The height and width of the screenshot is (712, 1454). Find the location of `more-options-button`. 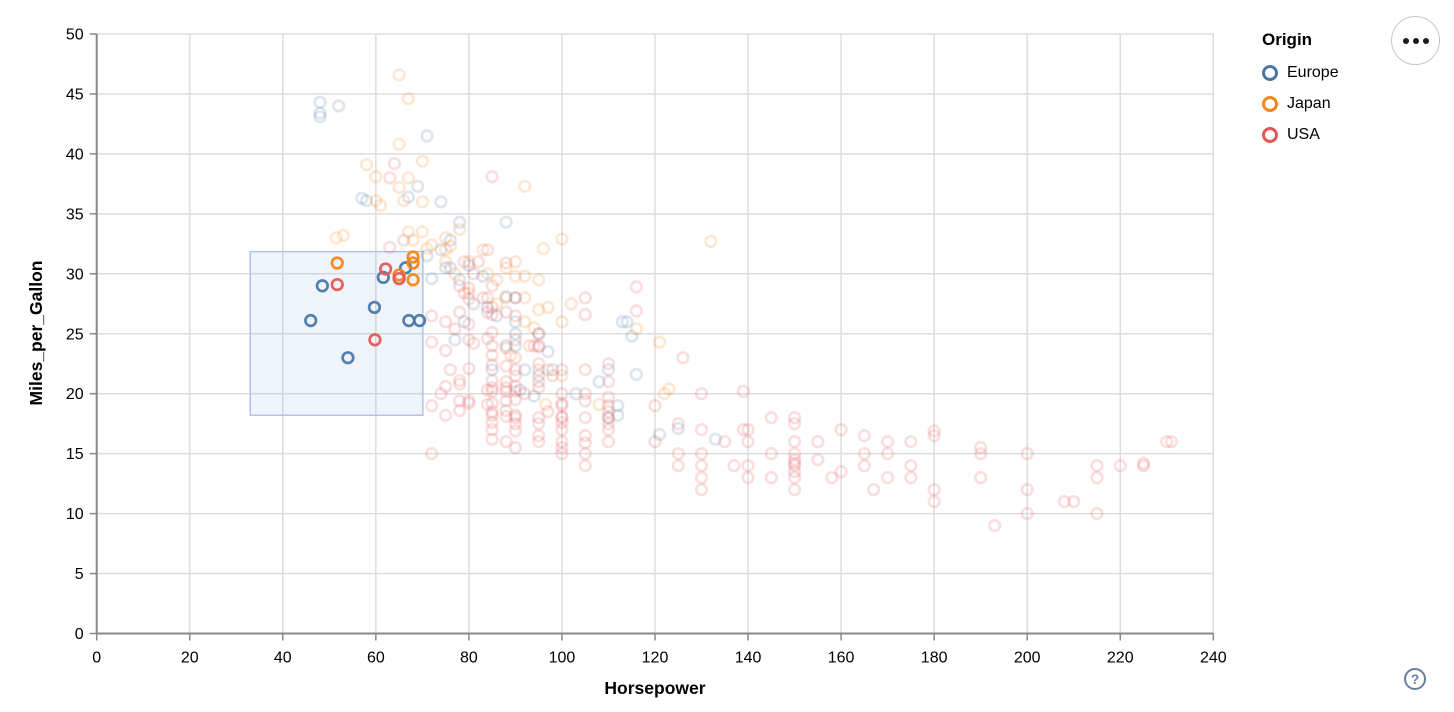

more-options-button is located at coordinates (1415, 40).